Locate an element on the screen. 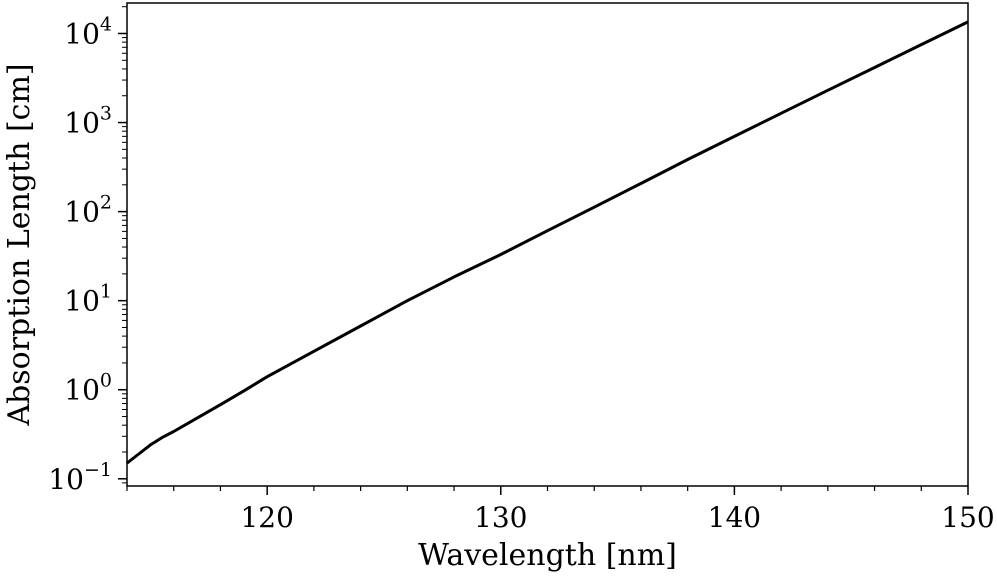  x-axis-label: Wavelength [nm] is located at coordinates (547, 555).